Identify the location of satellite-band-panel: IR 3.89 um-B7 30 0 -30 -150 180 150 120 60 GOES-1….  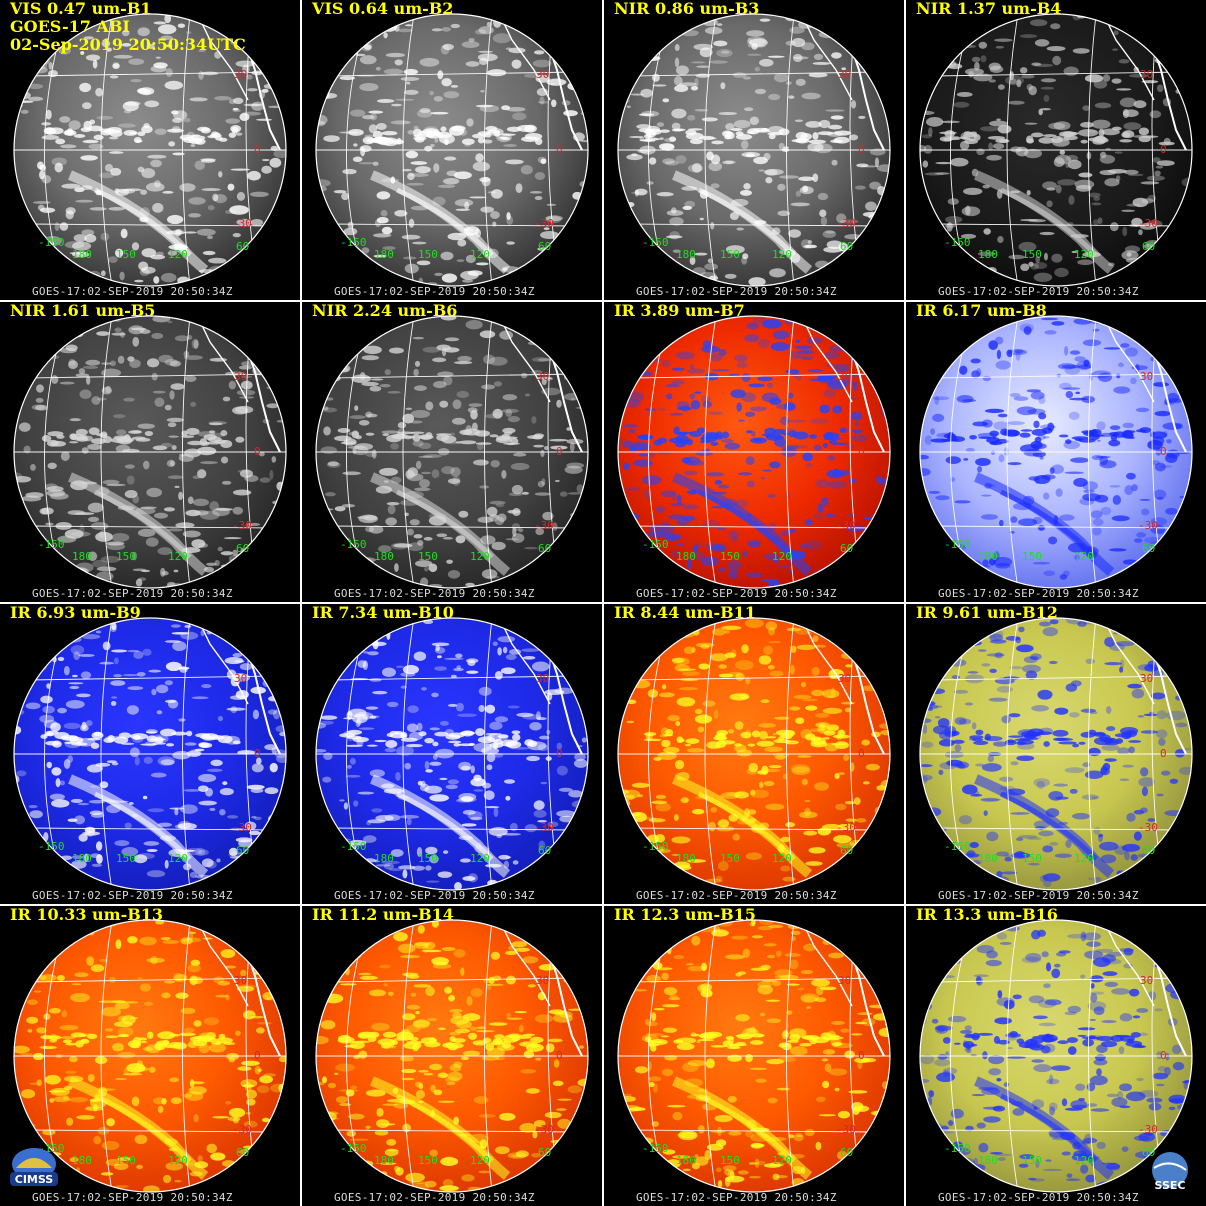
(754, 452).